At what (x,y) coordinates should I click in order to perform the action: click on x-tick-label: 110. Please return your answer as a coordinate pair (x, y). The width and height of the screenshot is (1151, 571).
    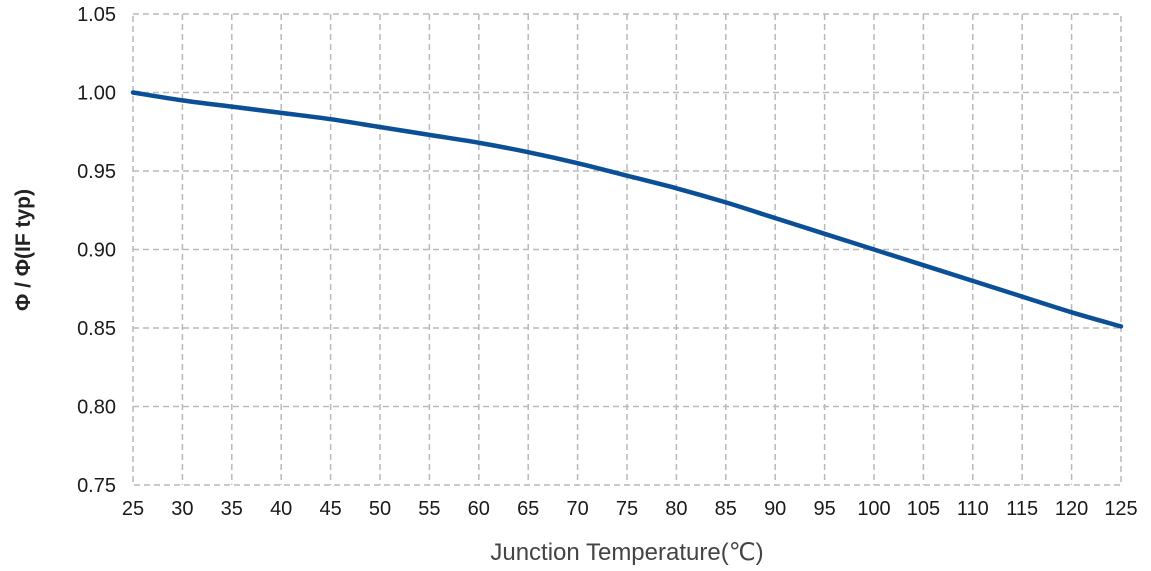
    Looking at the image, I should click on (973, 509).